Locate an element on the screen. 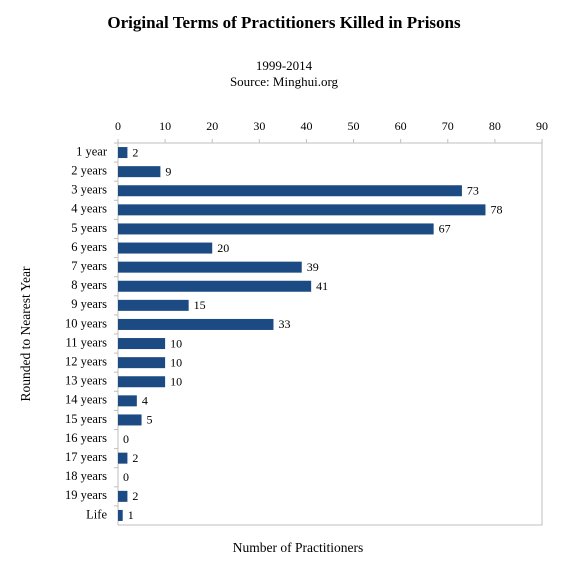 This screenshot has height=581, width=568. y-tick-label: 12 years is located at coordinates (86, 362).